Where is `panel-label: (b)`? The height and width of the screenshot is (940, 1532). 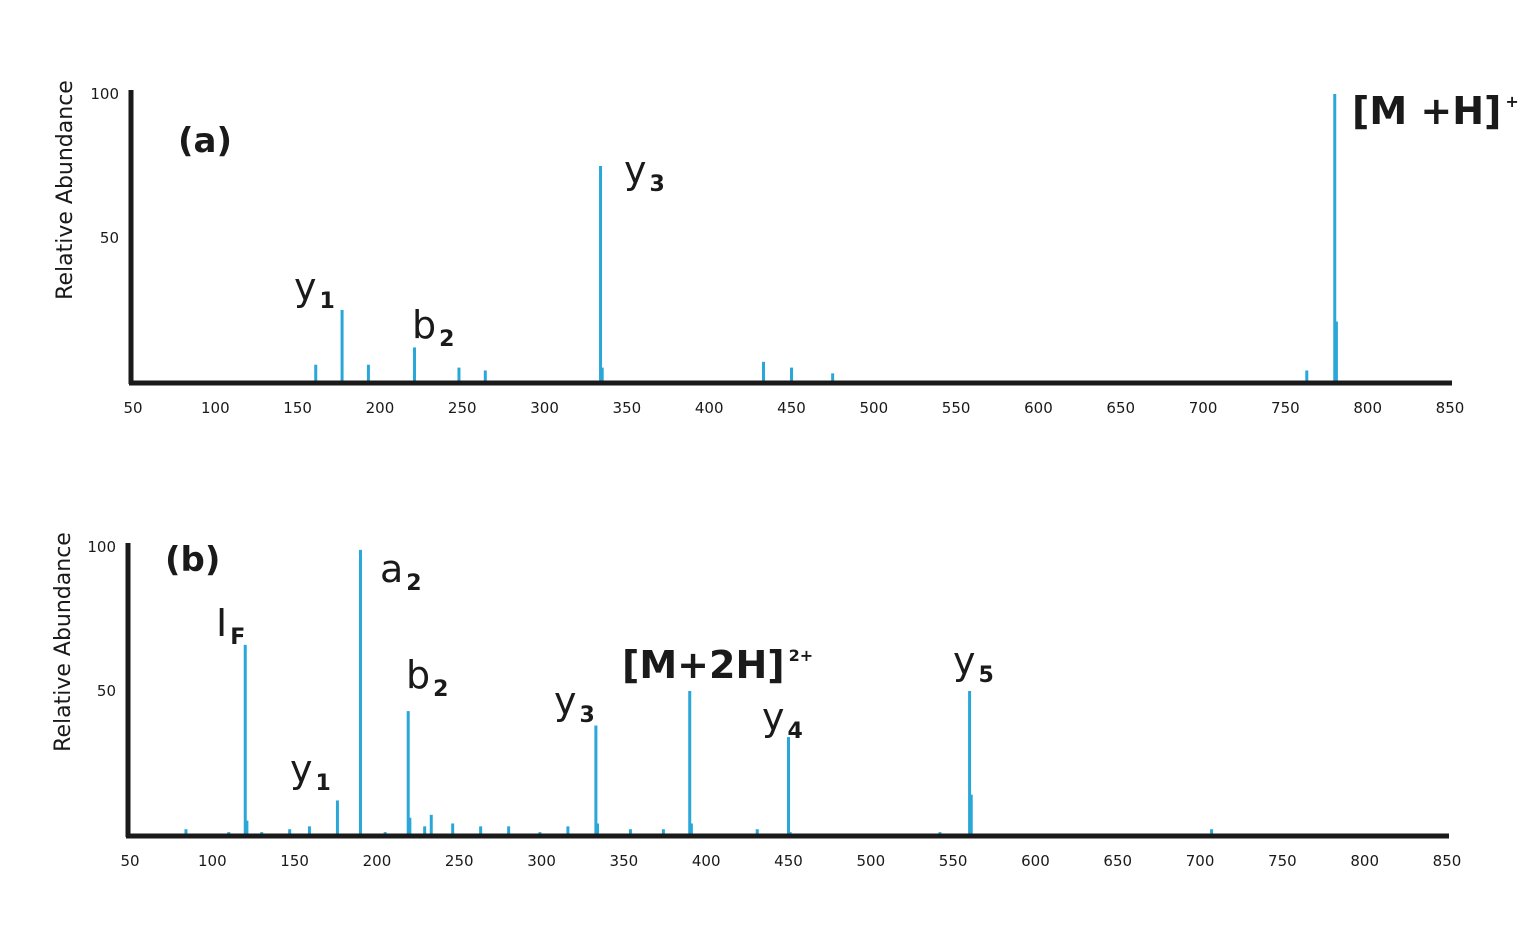
panel-label: (b) is located at coordinates (192, 560).